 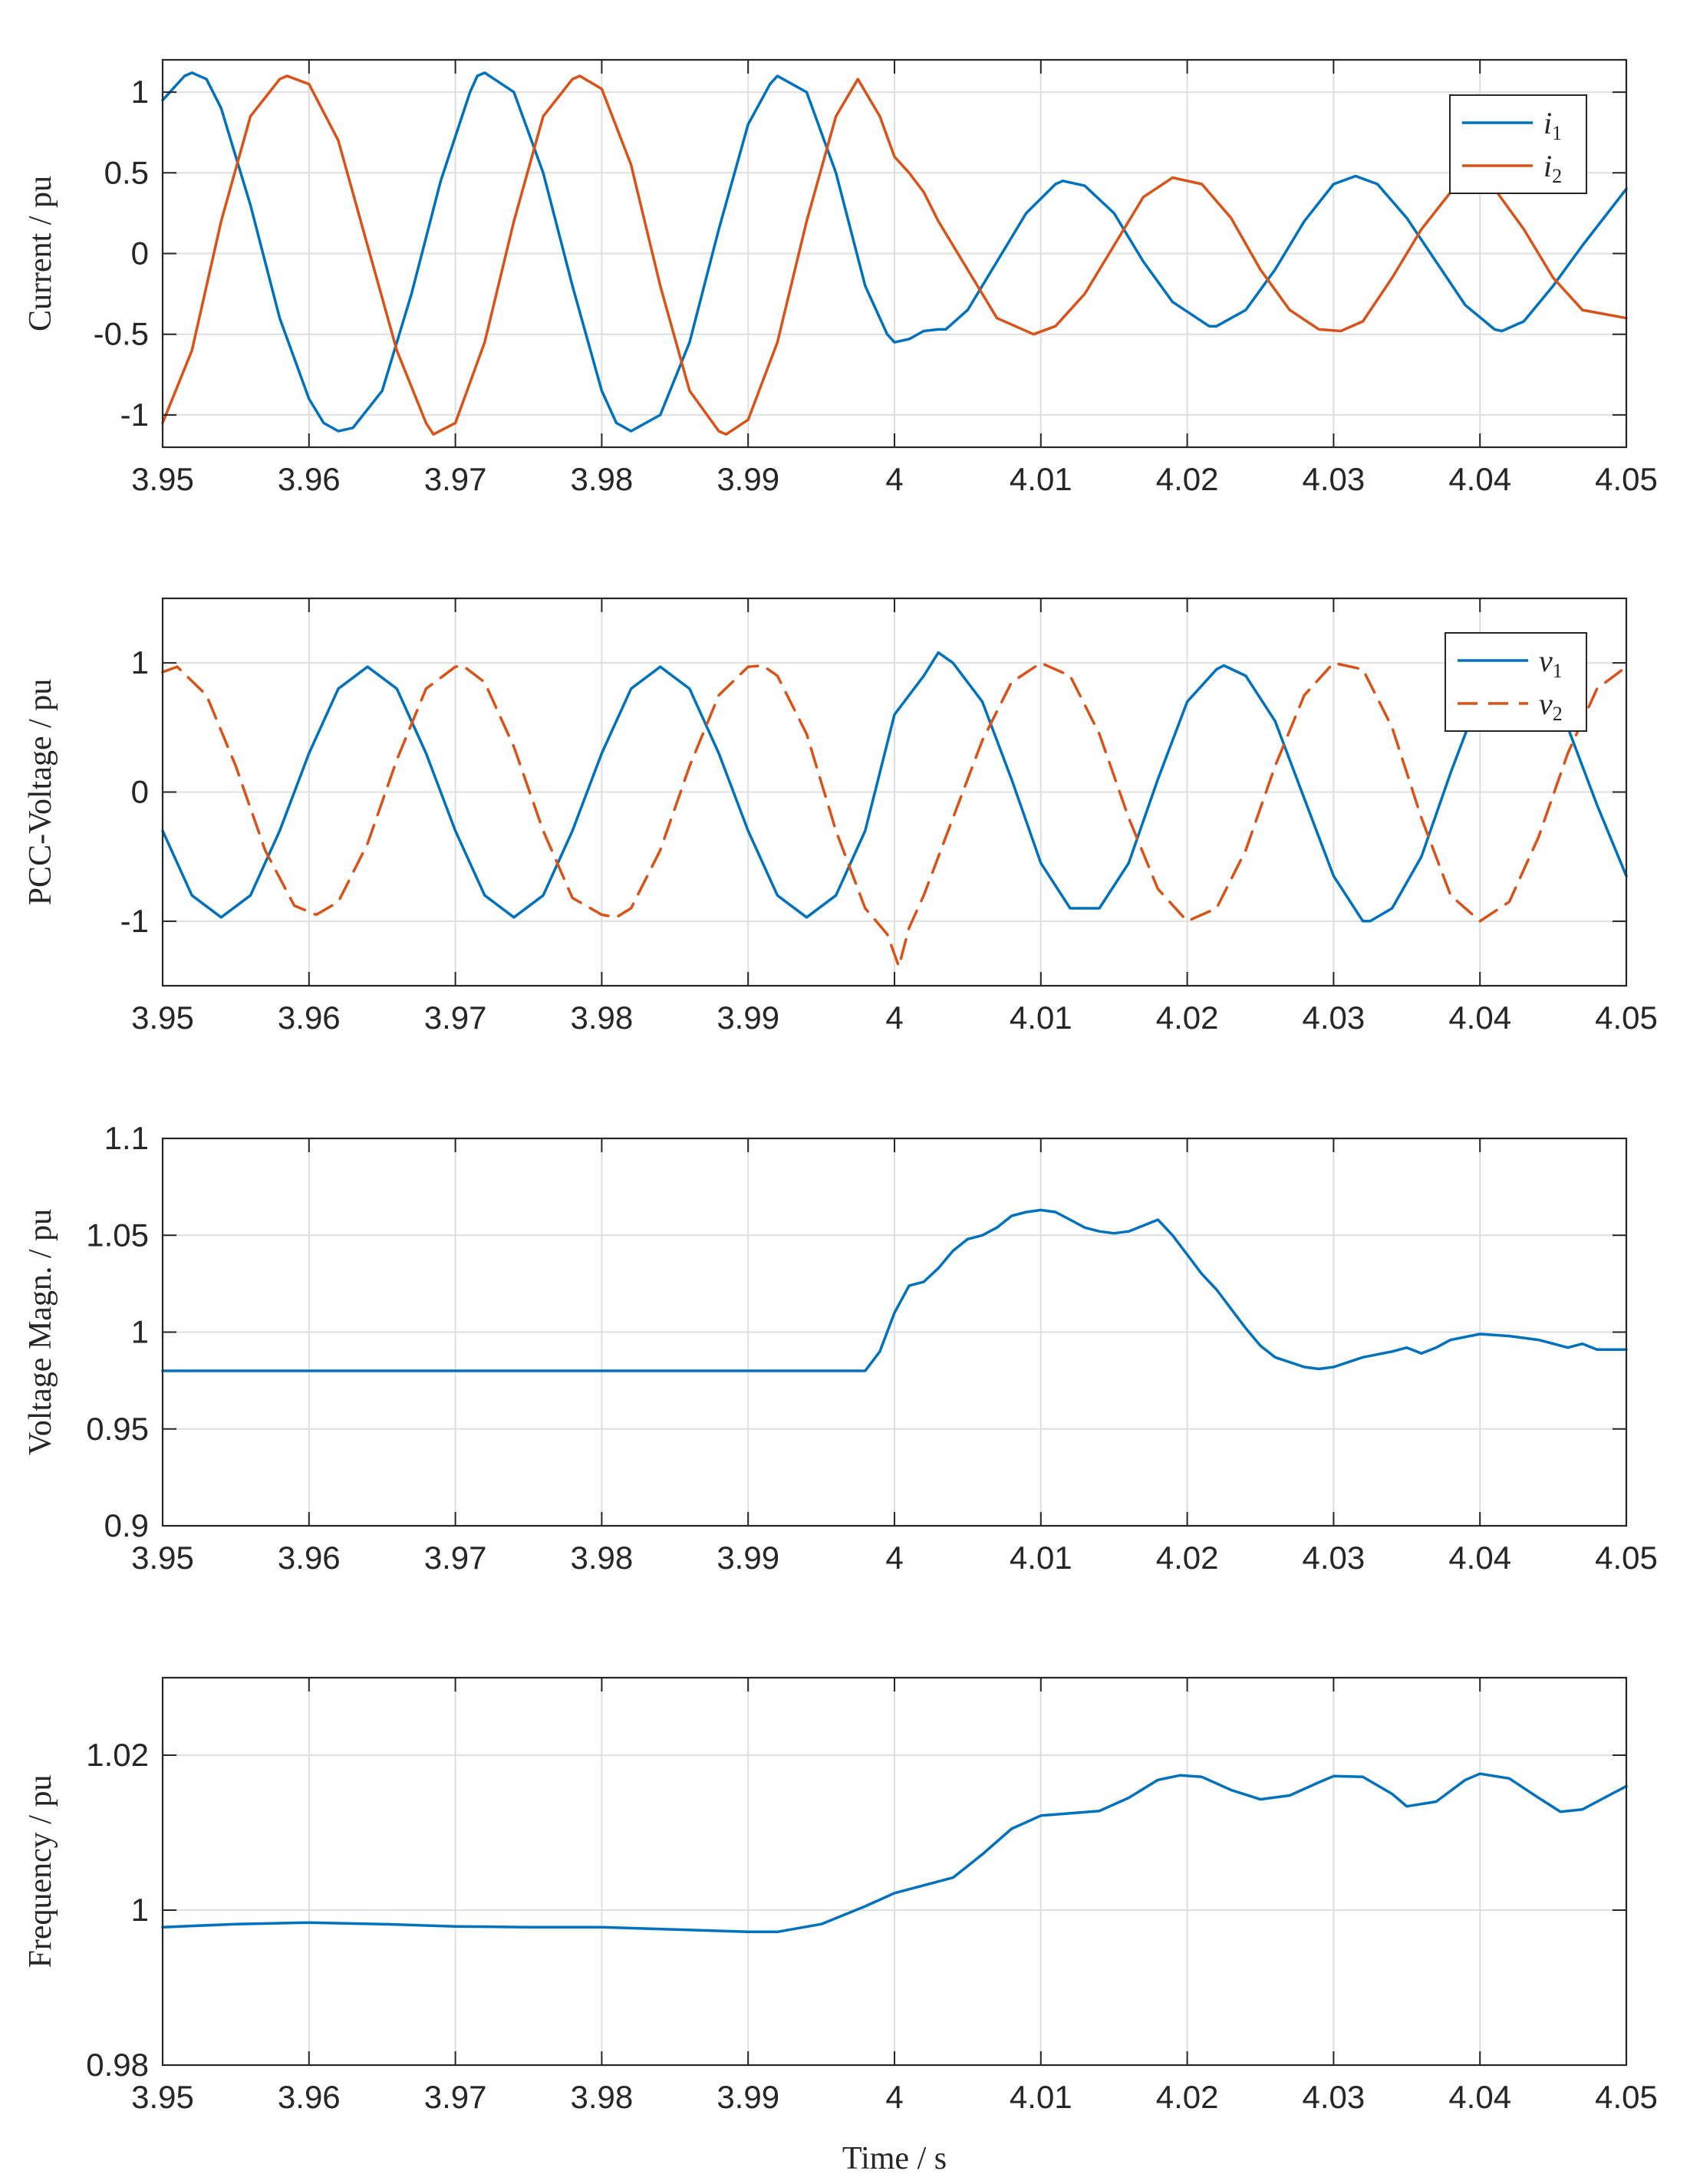 I want to click on legend-entry-label: i1, so click(x=1552, y=125).